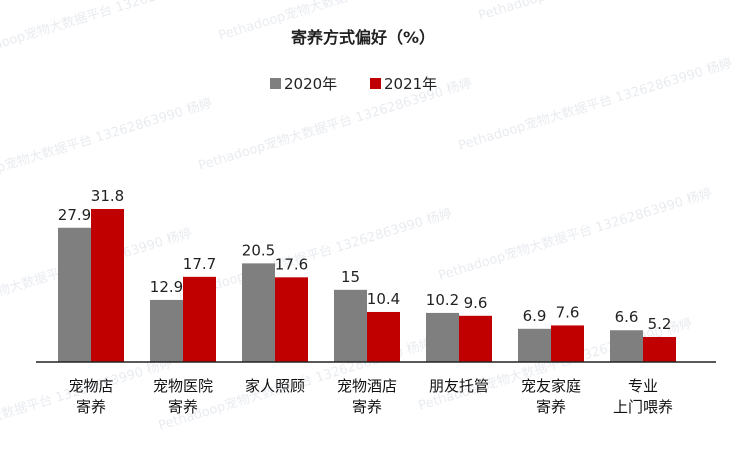  What do you see at coordinates (551, 386) in the screenshot?
I see `category-label-6-line-1: 宠友家庭` at bounding box center [551, 386].